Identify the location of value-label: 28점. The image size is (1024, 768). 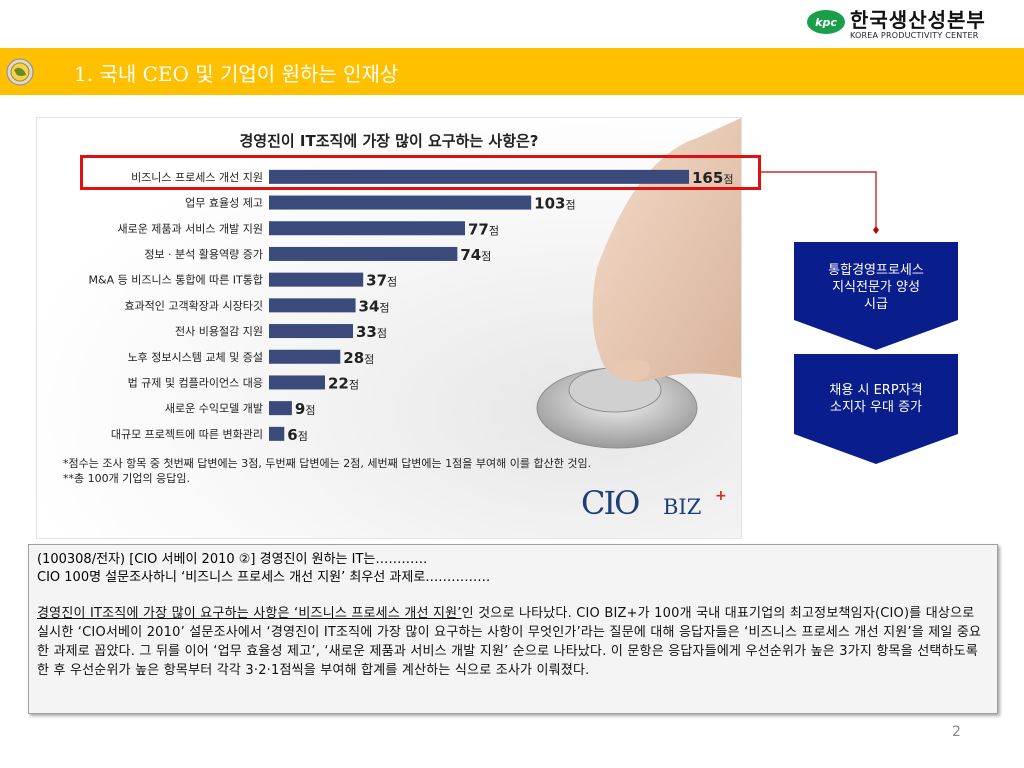
(358, 358).